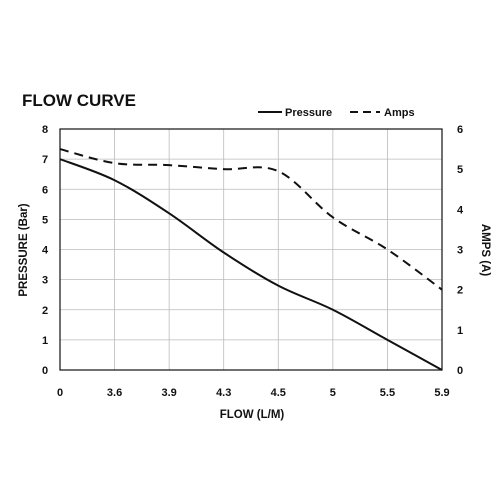 The image size is (500, 500). What do you see at coordinates (460, 371) in the screenshot?
I see `y-right-tick-label: 0` at bounding box center [460, 371].